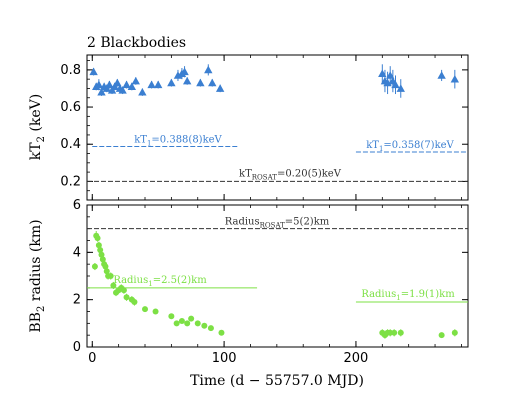 The width and height of the screenshot is (529, 409). I want to click on y-tick-label: 0.8, so click(70, 70).